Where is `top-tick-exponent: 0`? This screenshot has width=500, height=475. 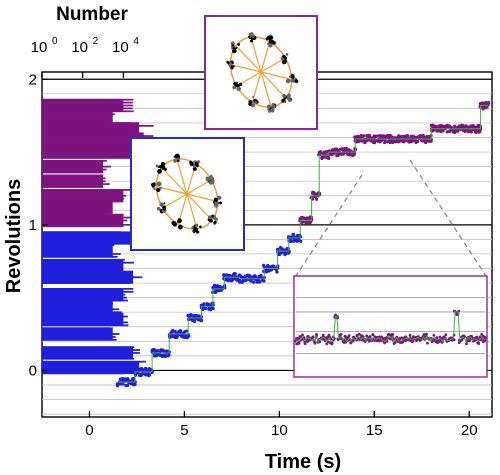 top-tick-exponent: 0 is located at coordinates (55, 41).